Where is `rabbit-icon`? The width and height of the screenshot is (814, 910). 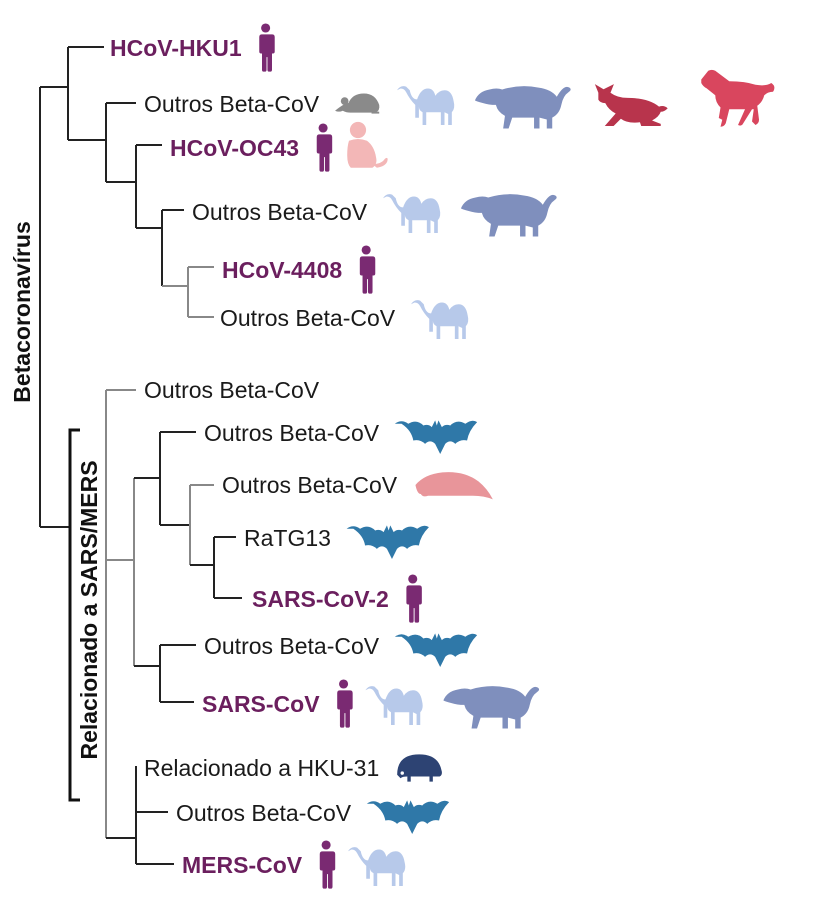 rabbit-icon is located at coordinates (631, 105).